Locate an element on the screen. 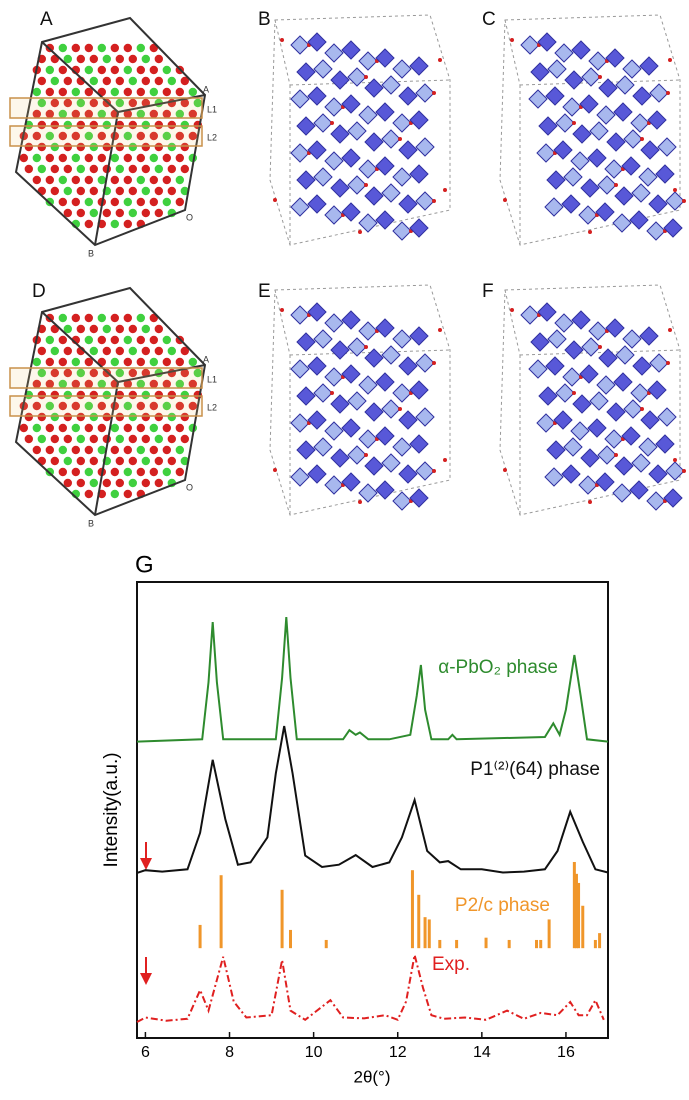  panel-label: E is located at coordinates (264, 291).